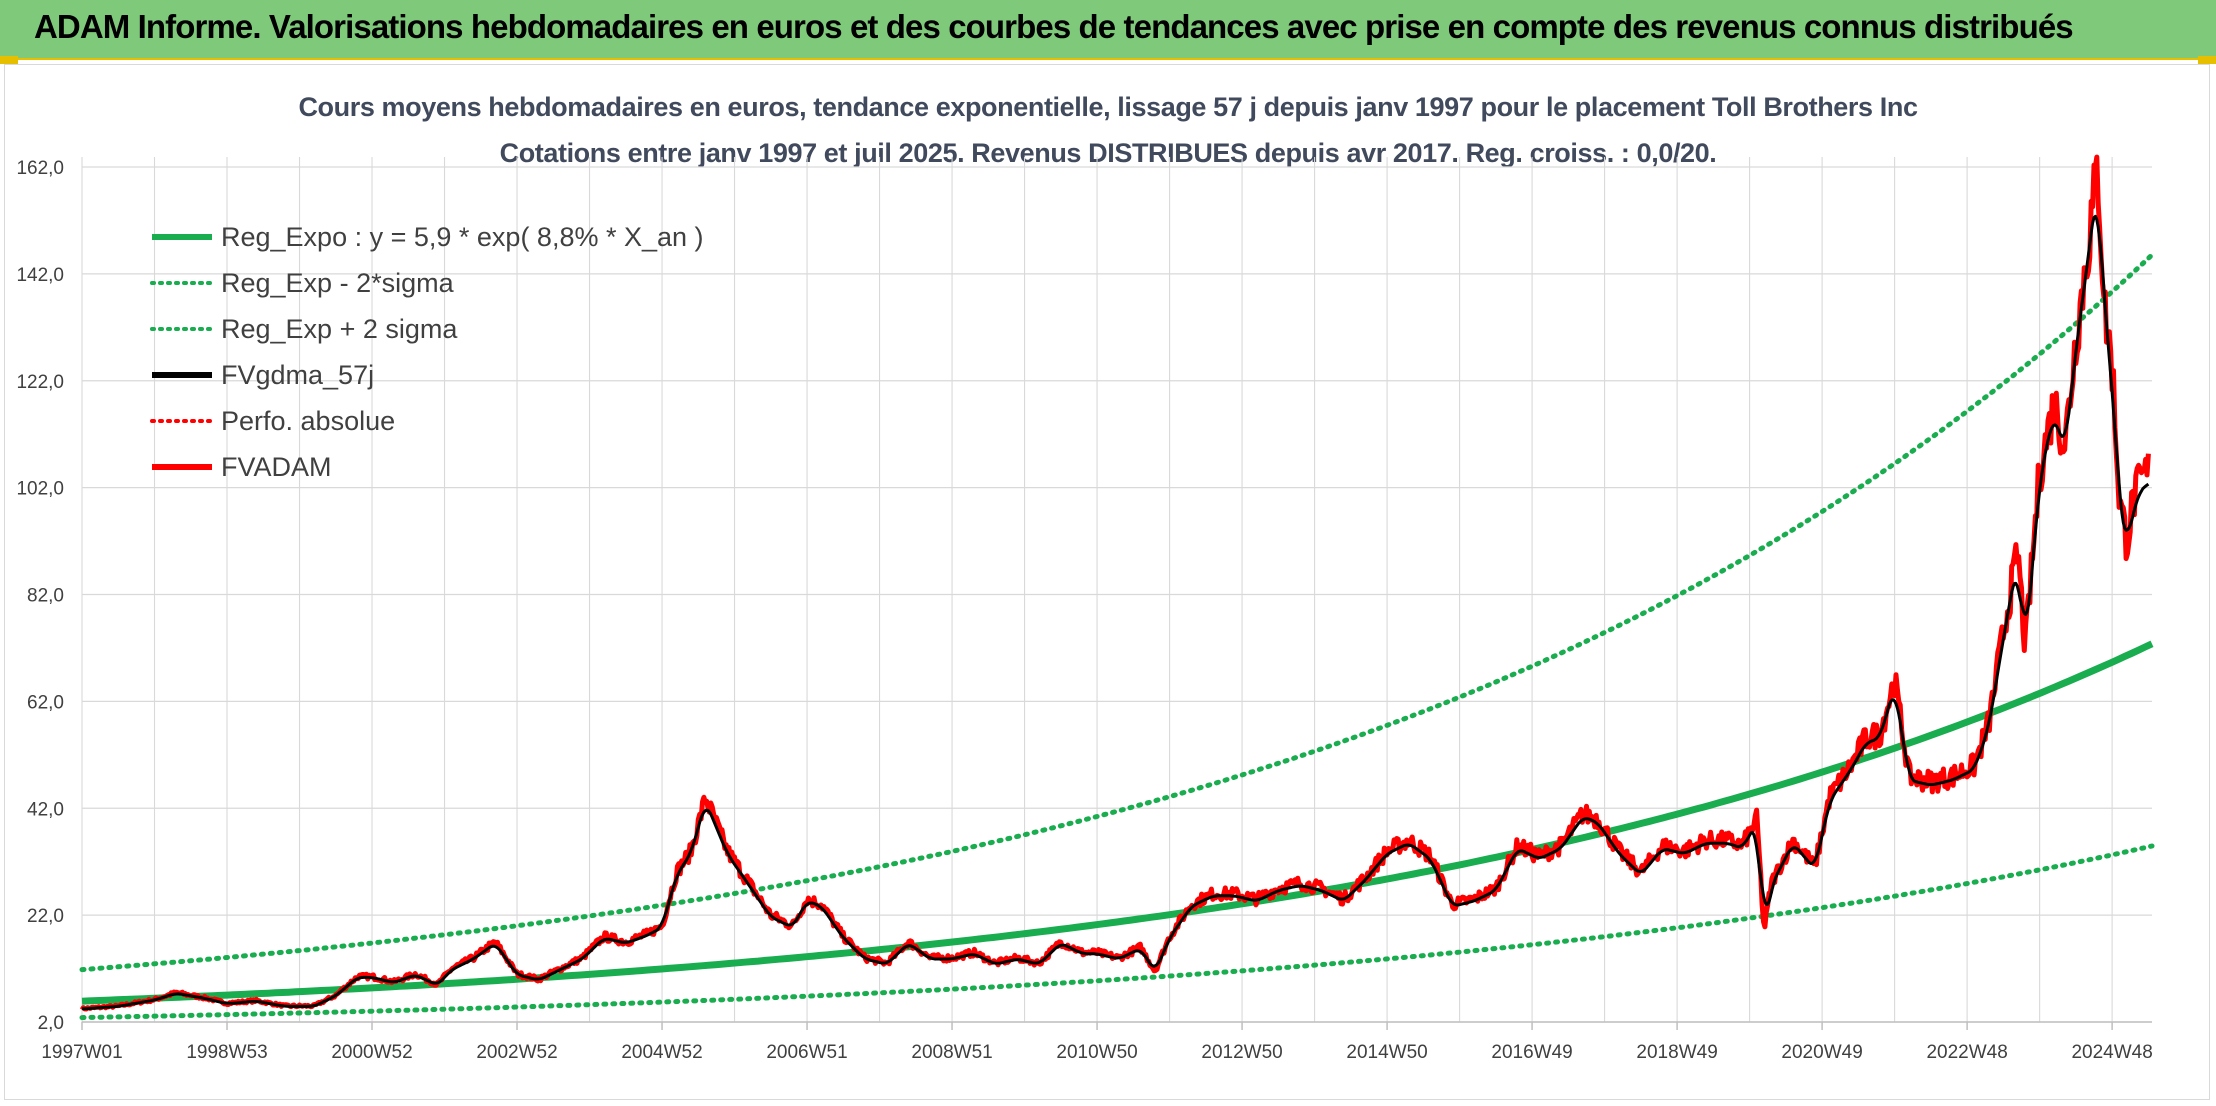  Describe the element at coordinates (45, 596) in the screenshot. I see `y-tick-label: 82,0` at that location.